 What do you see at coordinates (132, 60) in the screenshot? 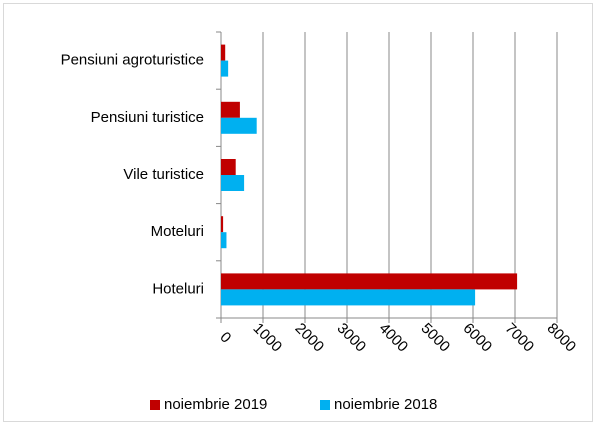
I see `y-tick-label: Pensiuni agroturistice` at bounding box center [132, 60].